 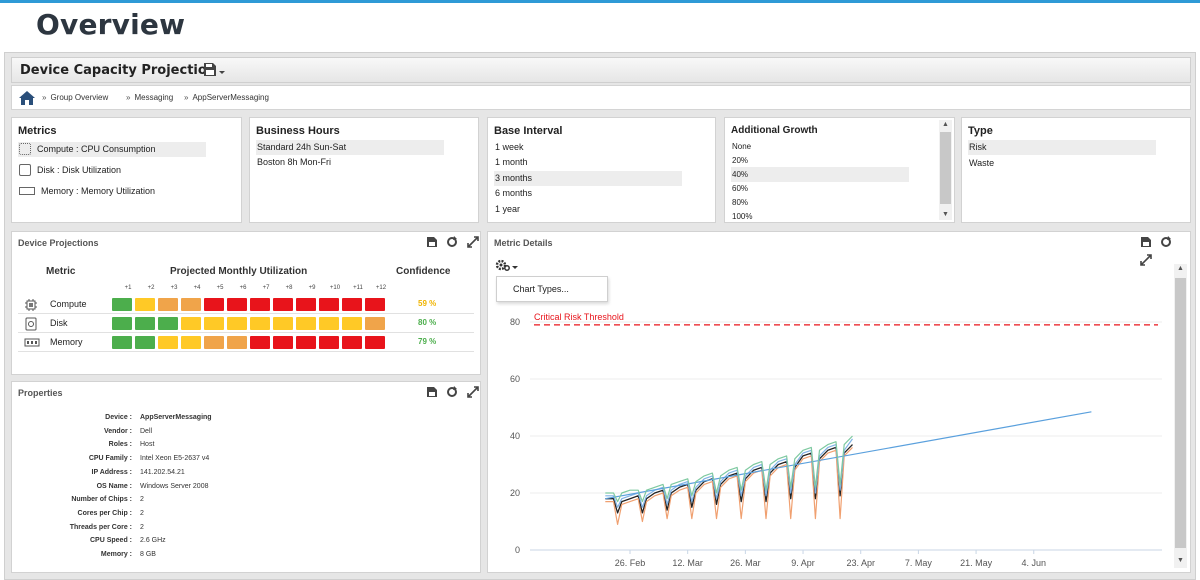 What do you see at coordinates (174, 486) in the screenshot?
I see `property-value: Windows Server 2008` at bounding box center [174, 486].